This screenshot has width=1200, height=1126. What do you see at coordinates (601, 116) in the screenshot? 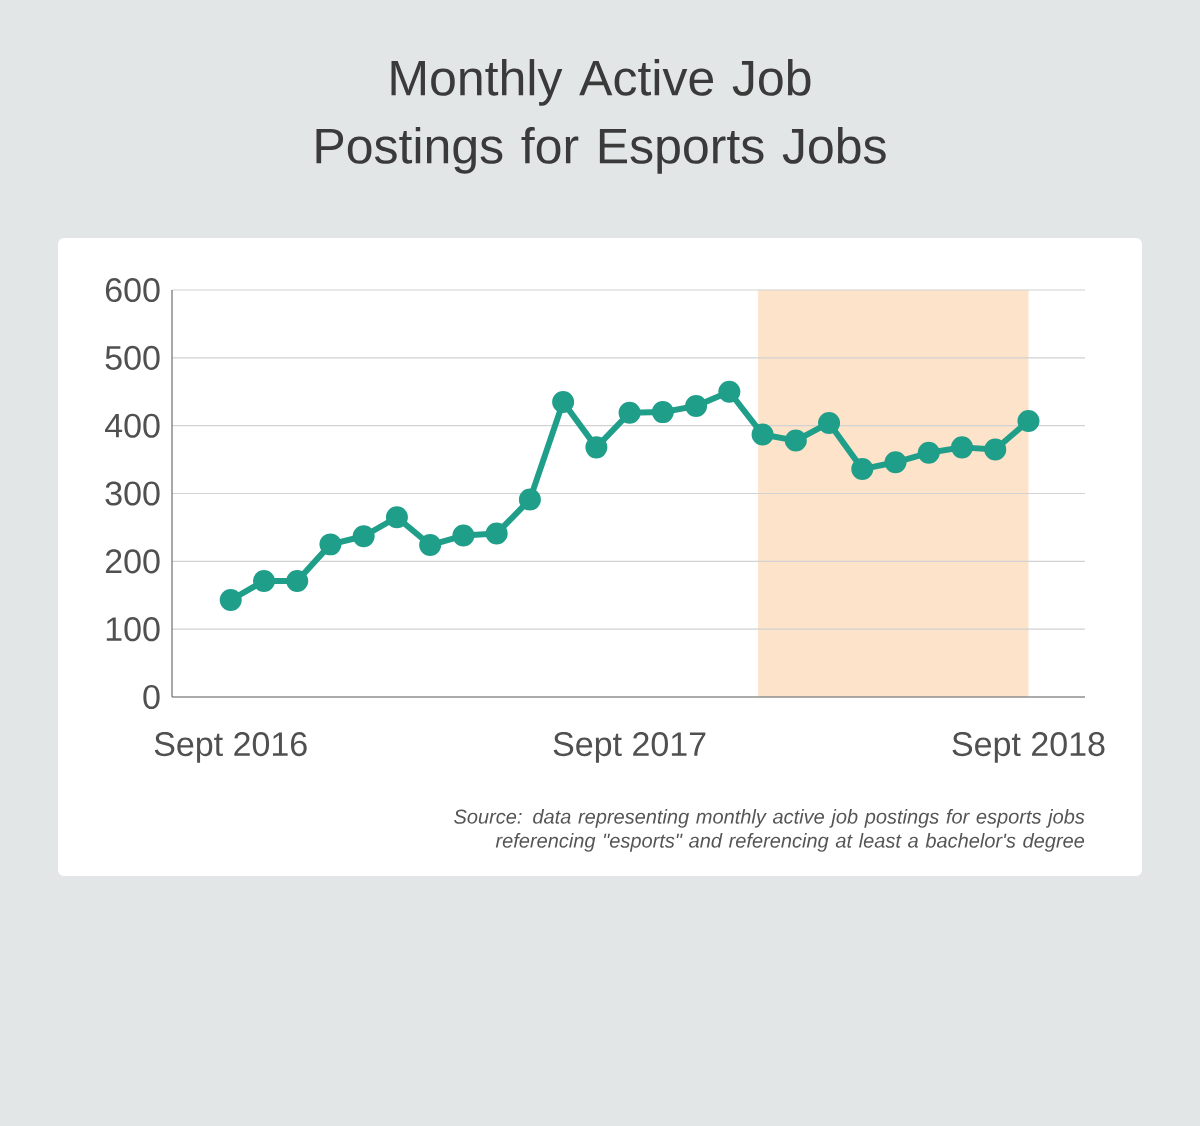
I see `chart-title: Monthly Active Job Postings for Esports Jobs` at bounding box center [601, 116].